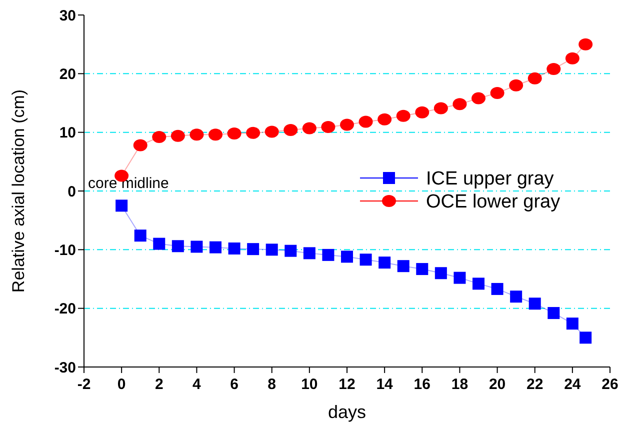 The width and height of the screenshot is (625, 433). Describe the element at coordinates (490, 179) in the screenshot. I see `legend-label: ICE upper gray` at that location.